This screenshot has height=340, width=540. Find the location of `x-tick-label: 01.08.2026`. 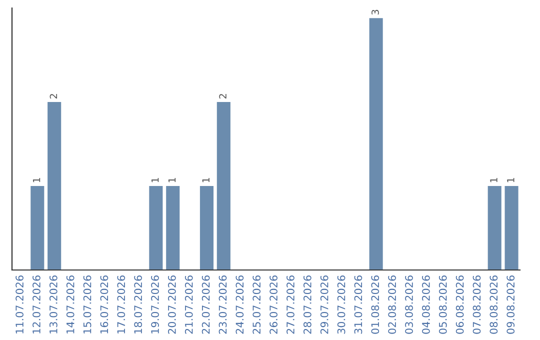

x-tick-label: 01.08.2026 is located at coordinates (375, 305).